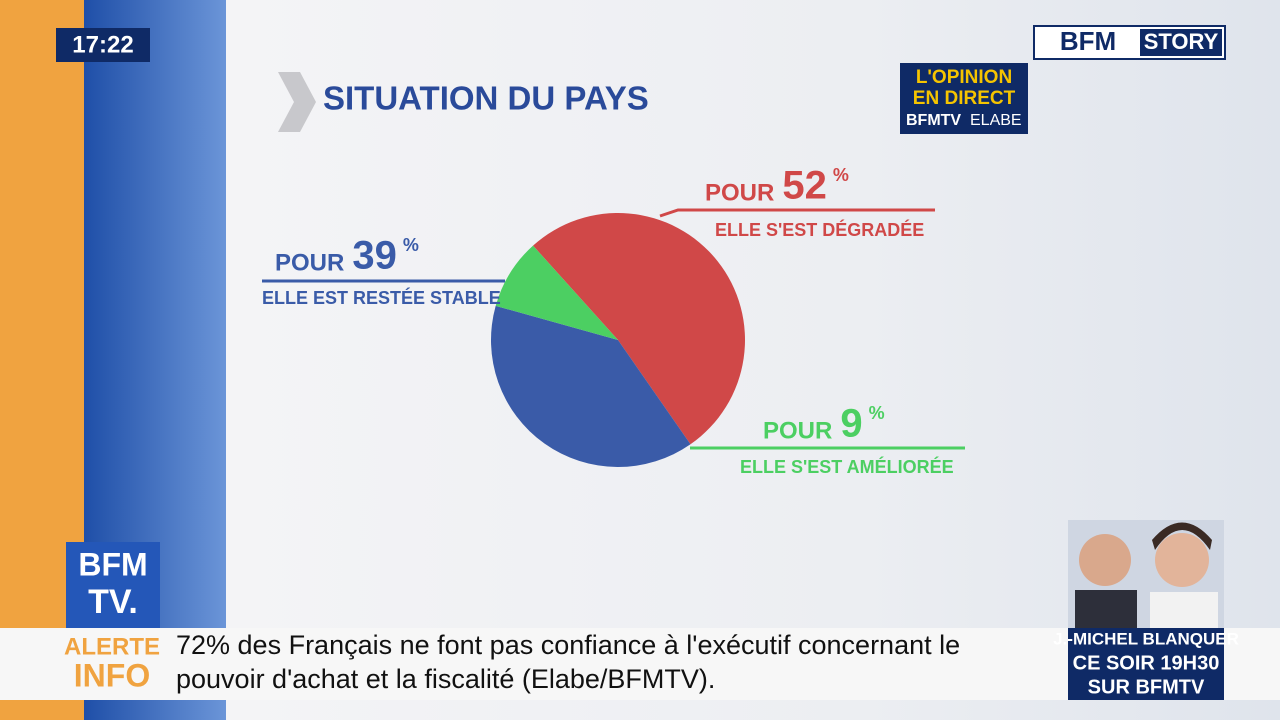 The width and height of the screenshot is (1280, 725). I want to click on category-label: ELLE EST RESTÉE STABLE, so click(381, 297).